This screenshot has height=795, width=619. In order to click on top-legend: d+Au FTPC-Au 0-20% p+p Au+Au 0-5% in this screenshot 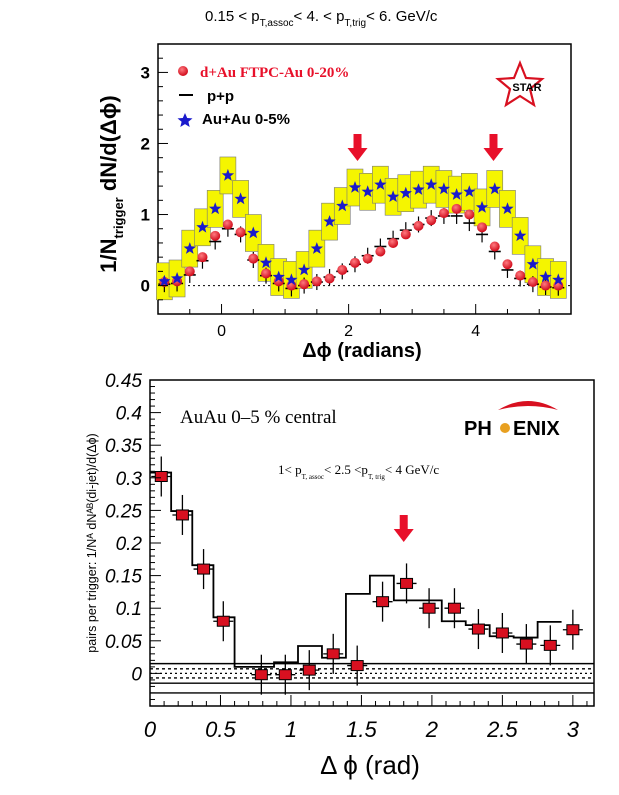, I will do `click(263, 96)`.